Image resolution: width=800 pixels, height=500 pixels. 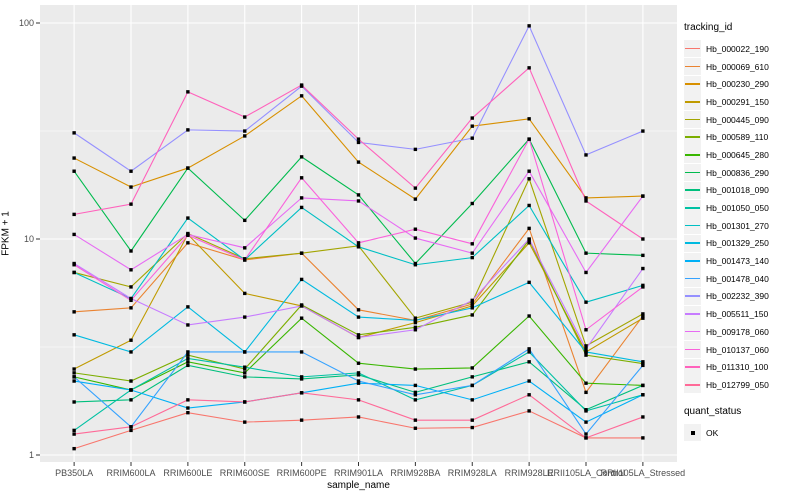 What do you see at coordinates (358, 485) in the screenshot?
I see `x-axis-title: sample_name` at bounding box center [358, 485].